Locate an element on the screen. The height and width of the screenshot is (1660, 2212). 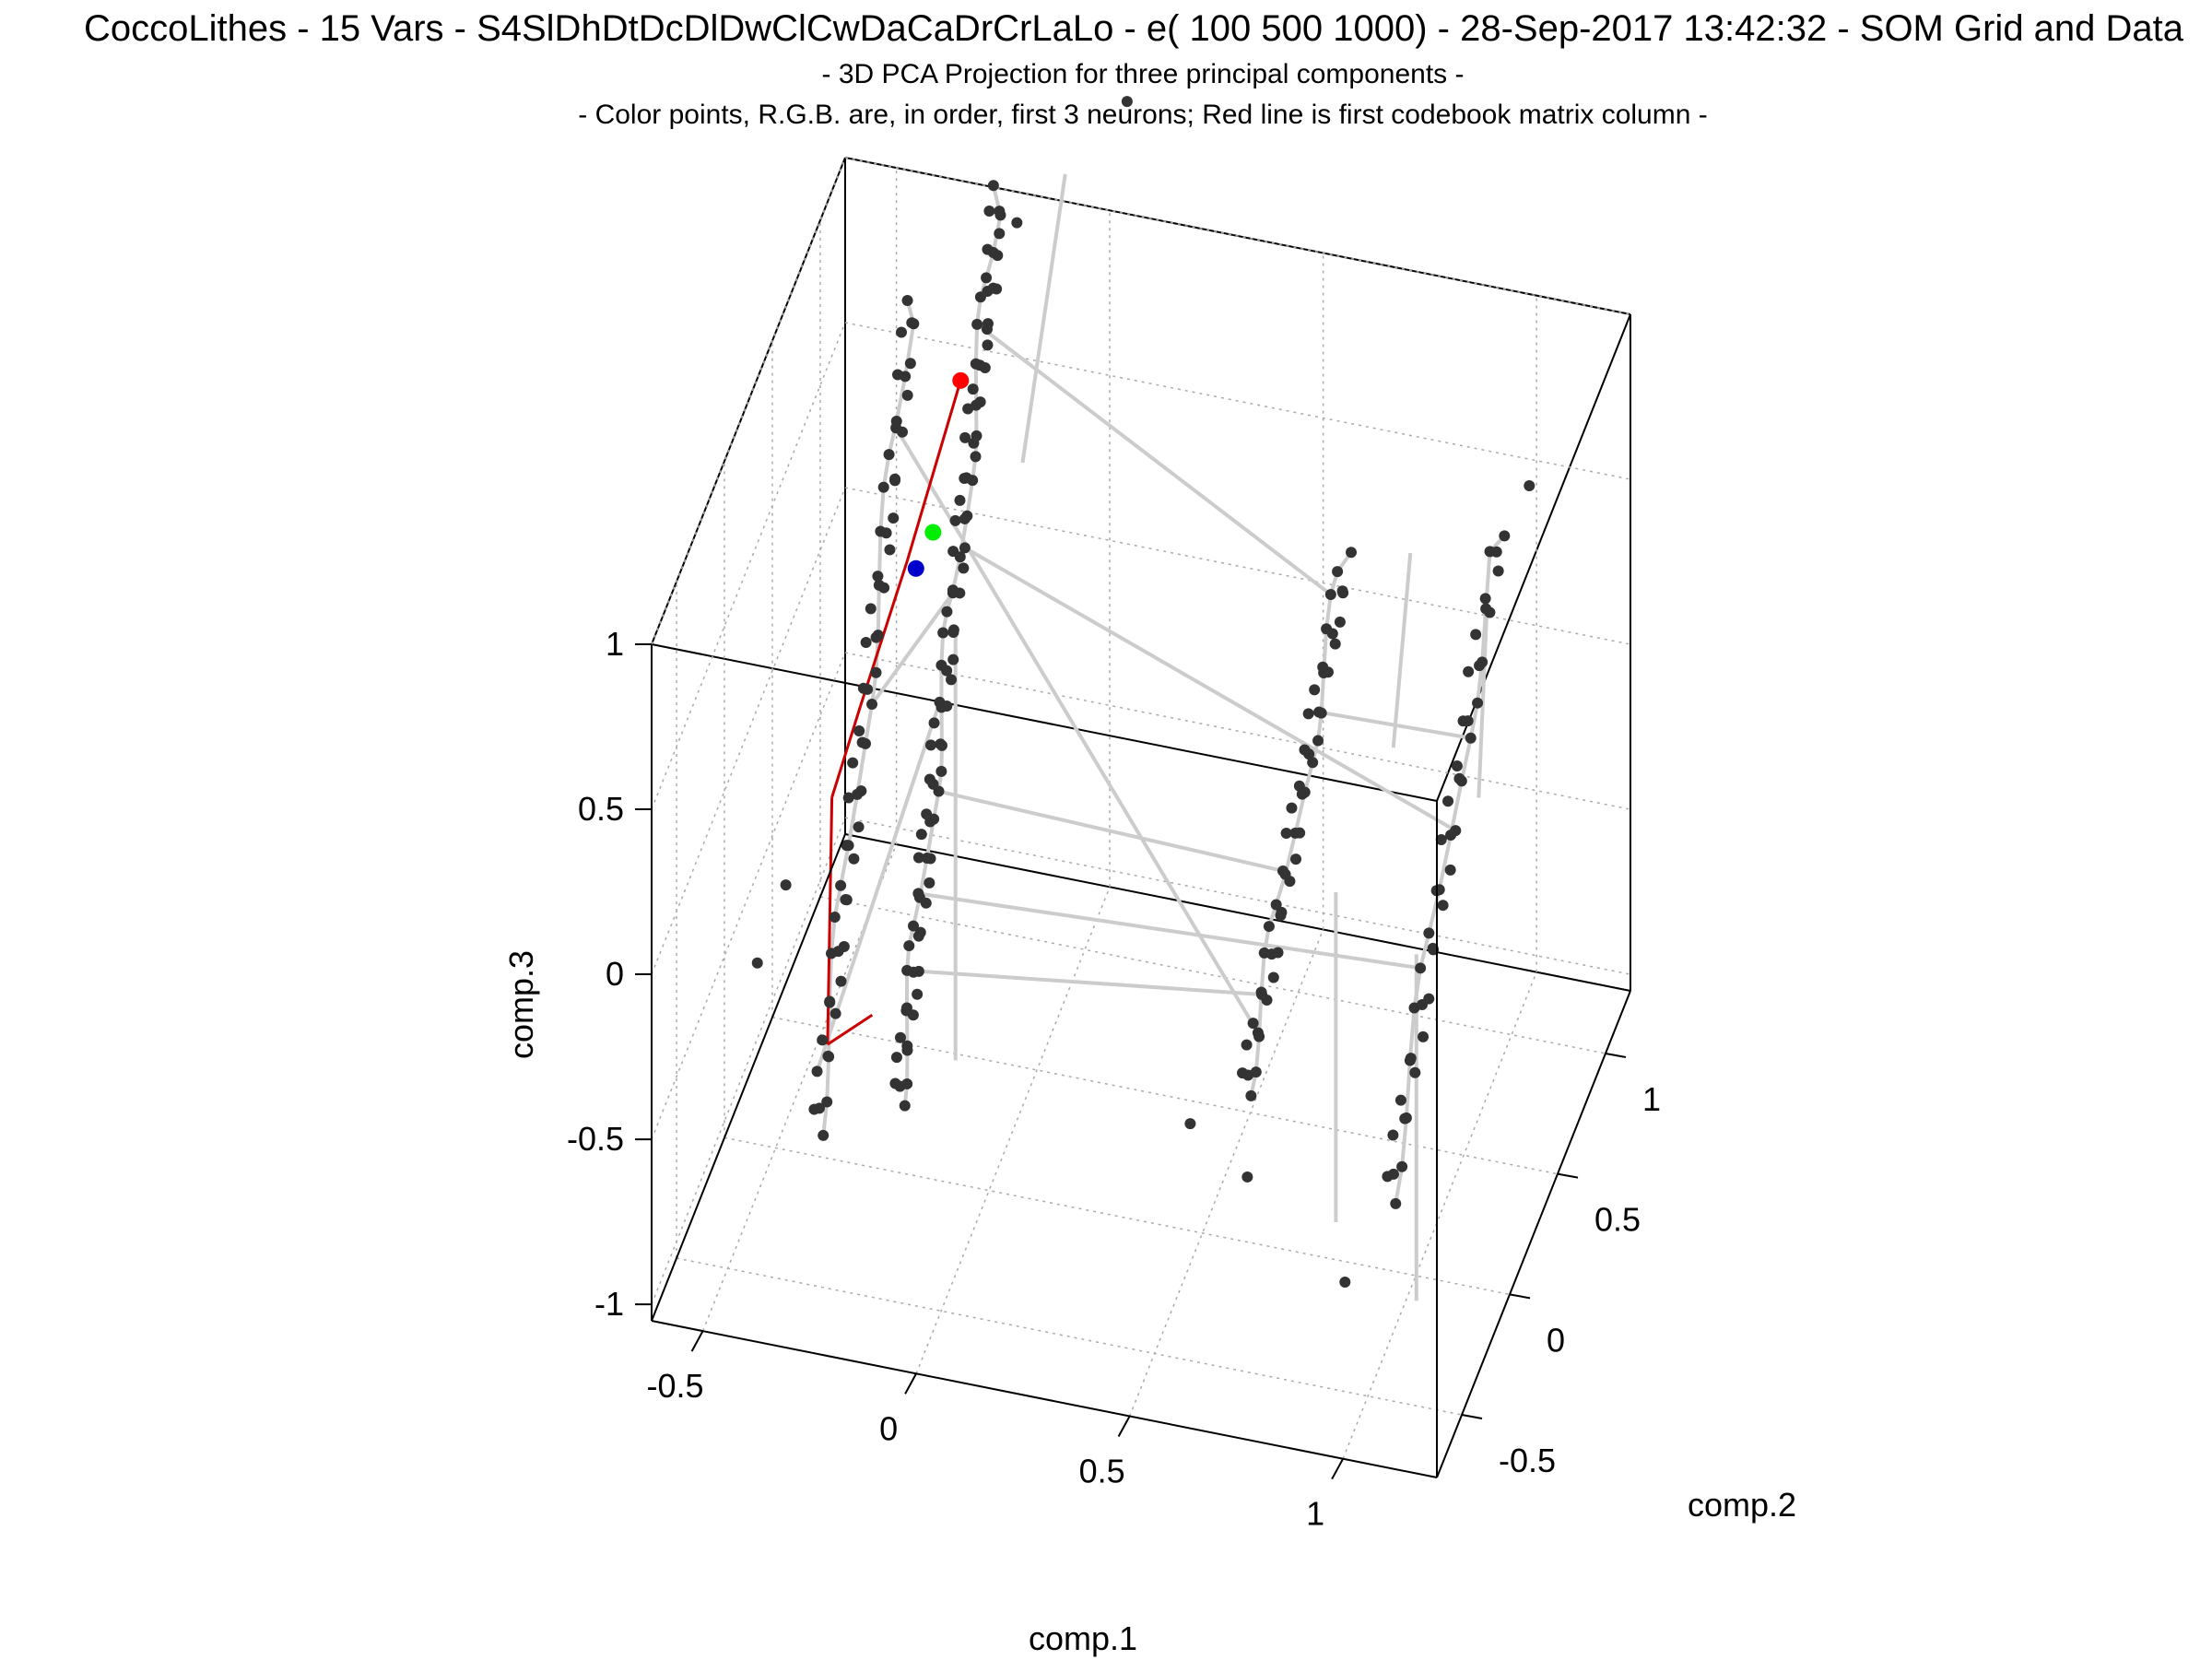
y-tick is located at coordinates (1472, 1417).